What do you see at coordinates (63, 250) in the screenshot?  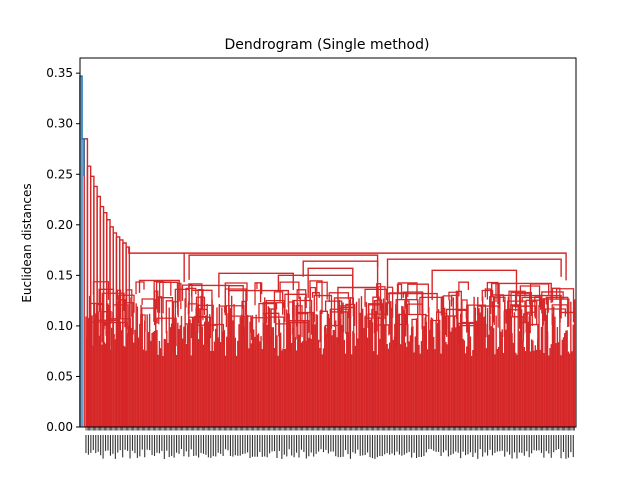 I see `y-axis: 0.00 0.05 0.10 0.15 0.20 0.25 0.30 0.35` at bounding box center [63, 250].